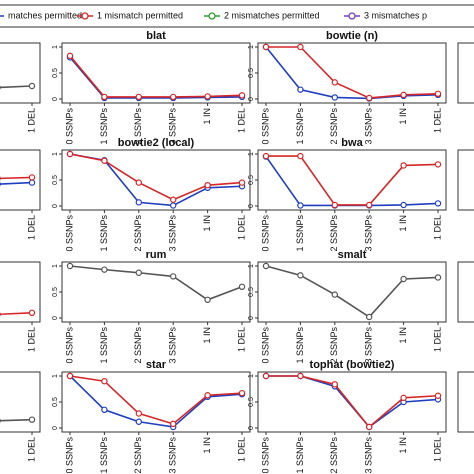 The width and height of the screenshot is (474, 474). What do you see at coordinates (140, 15) in the screenshot?
I see `legend-label: 1 mismatch permitted` at bounding box center [140, 15].